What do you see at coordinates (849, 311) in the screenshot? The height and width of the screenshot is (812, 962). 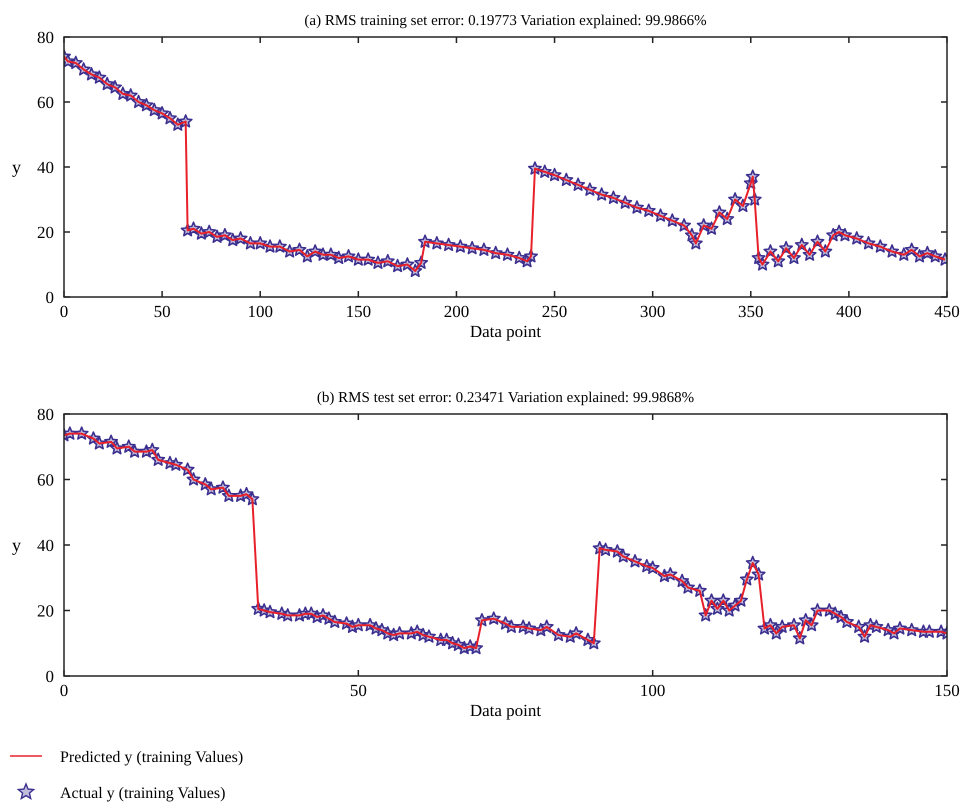 I see `x-tick-label: 400` at bounding box center [849, 311].